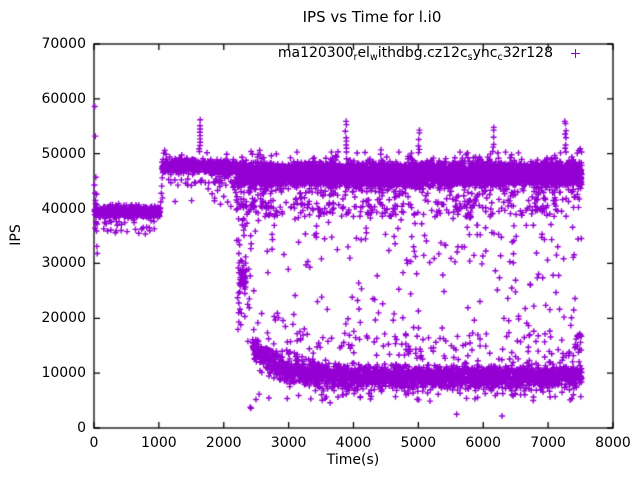  I want to click on x-tick-label: 6000, so click(483, 443).